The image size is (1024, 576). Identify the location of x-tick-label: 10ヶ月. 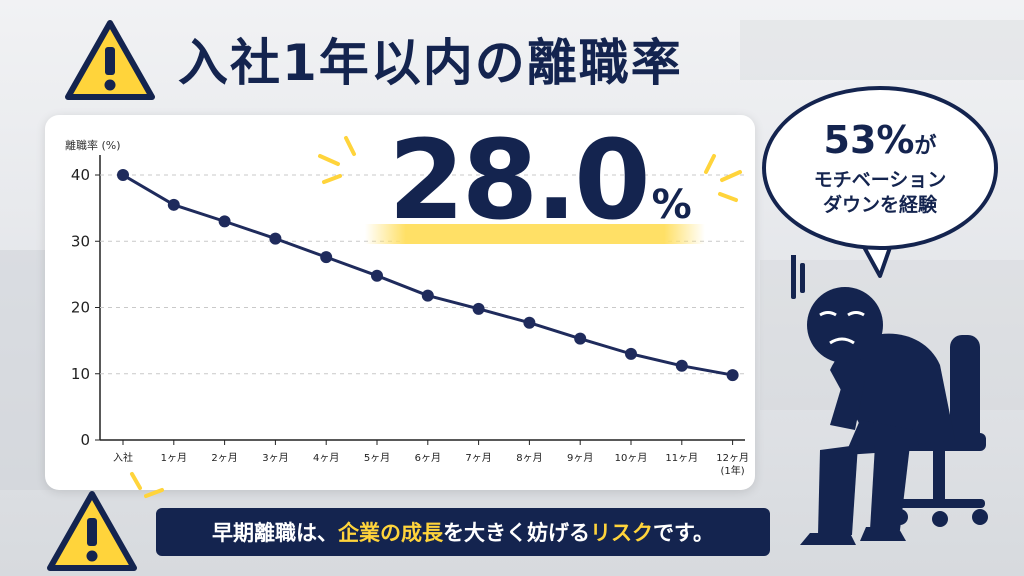
(631, 458).